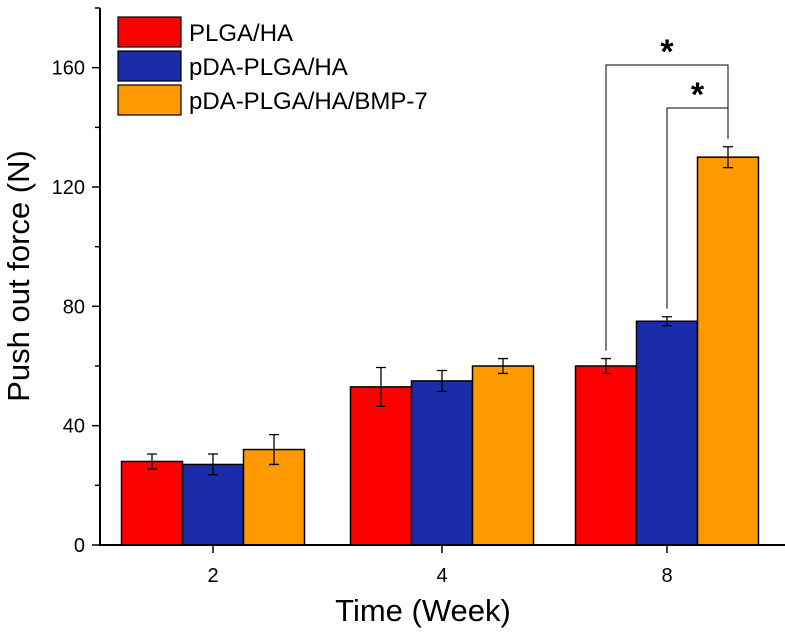  What do you see at coordinates (666, 576) in the screenshot?
I see `x-tick-label: 8` at bounding box center [666, 576].